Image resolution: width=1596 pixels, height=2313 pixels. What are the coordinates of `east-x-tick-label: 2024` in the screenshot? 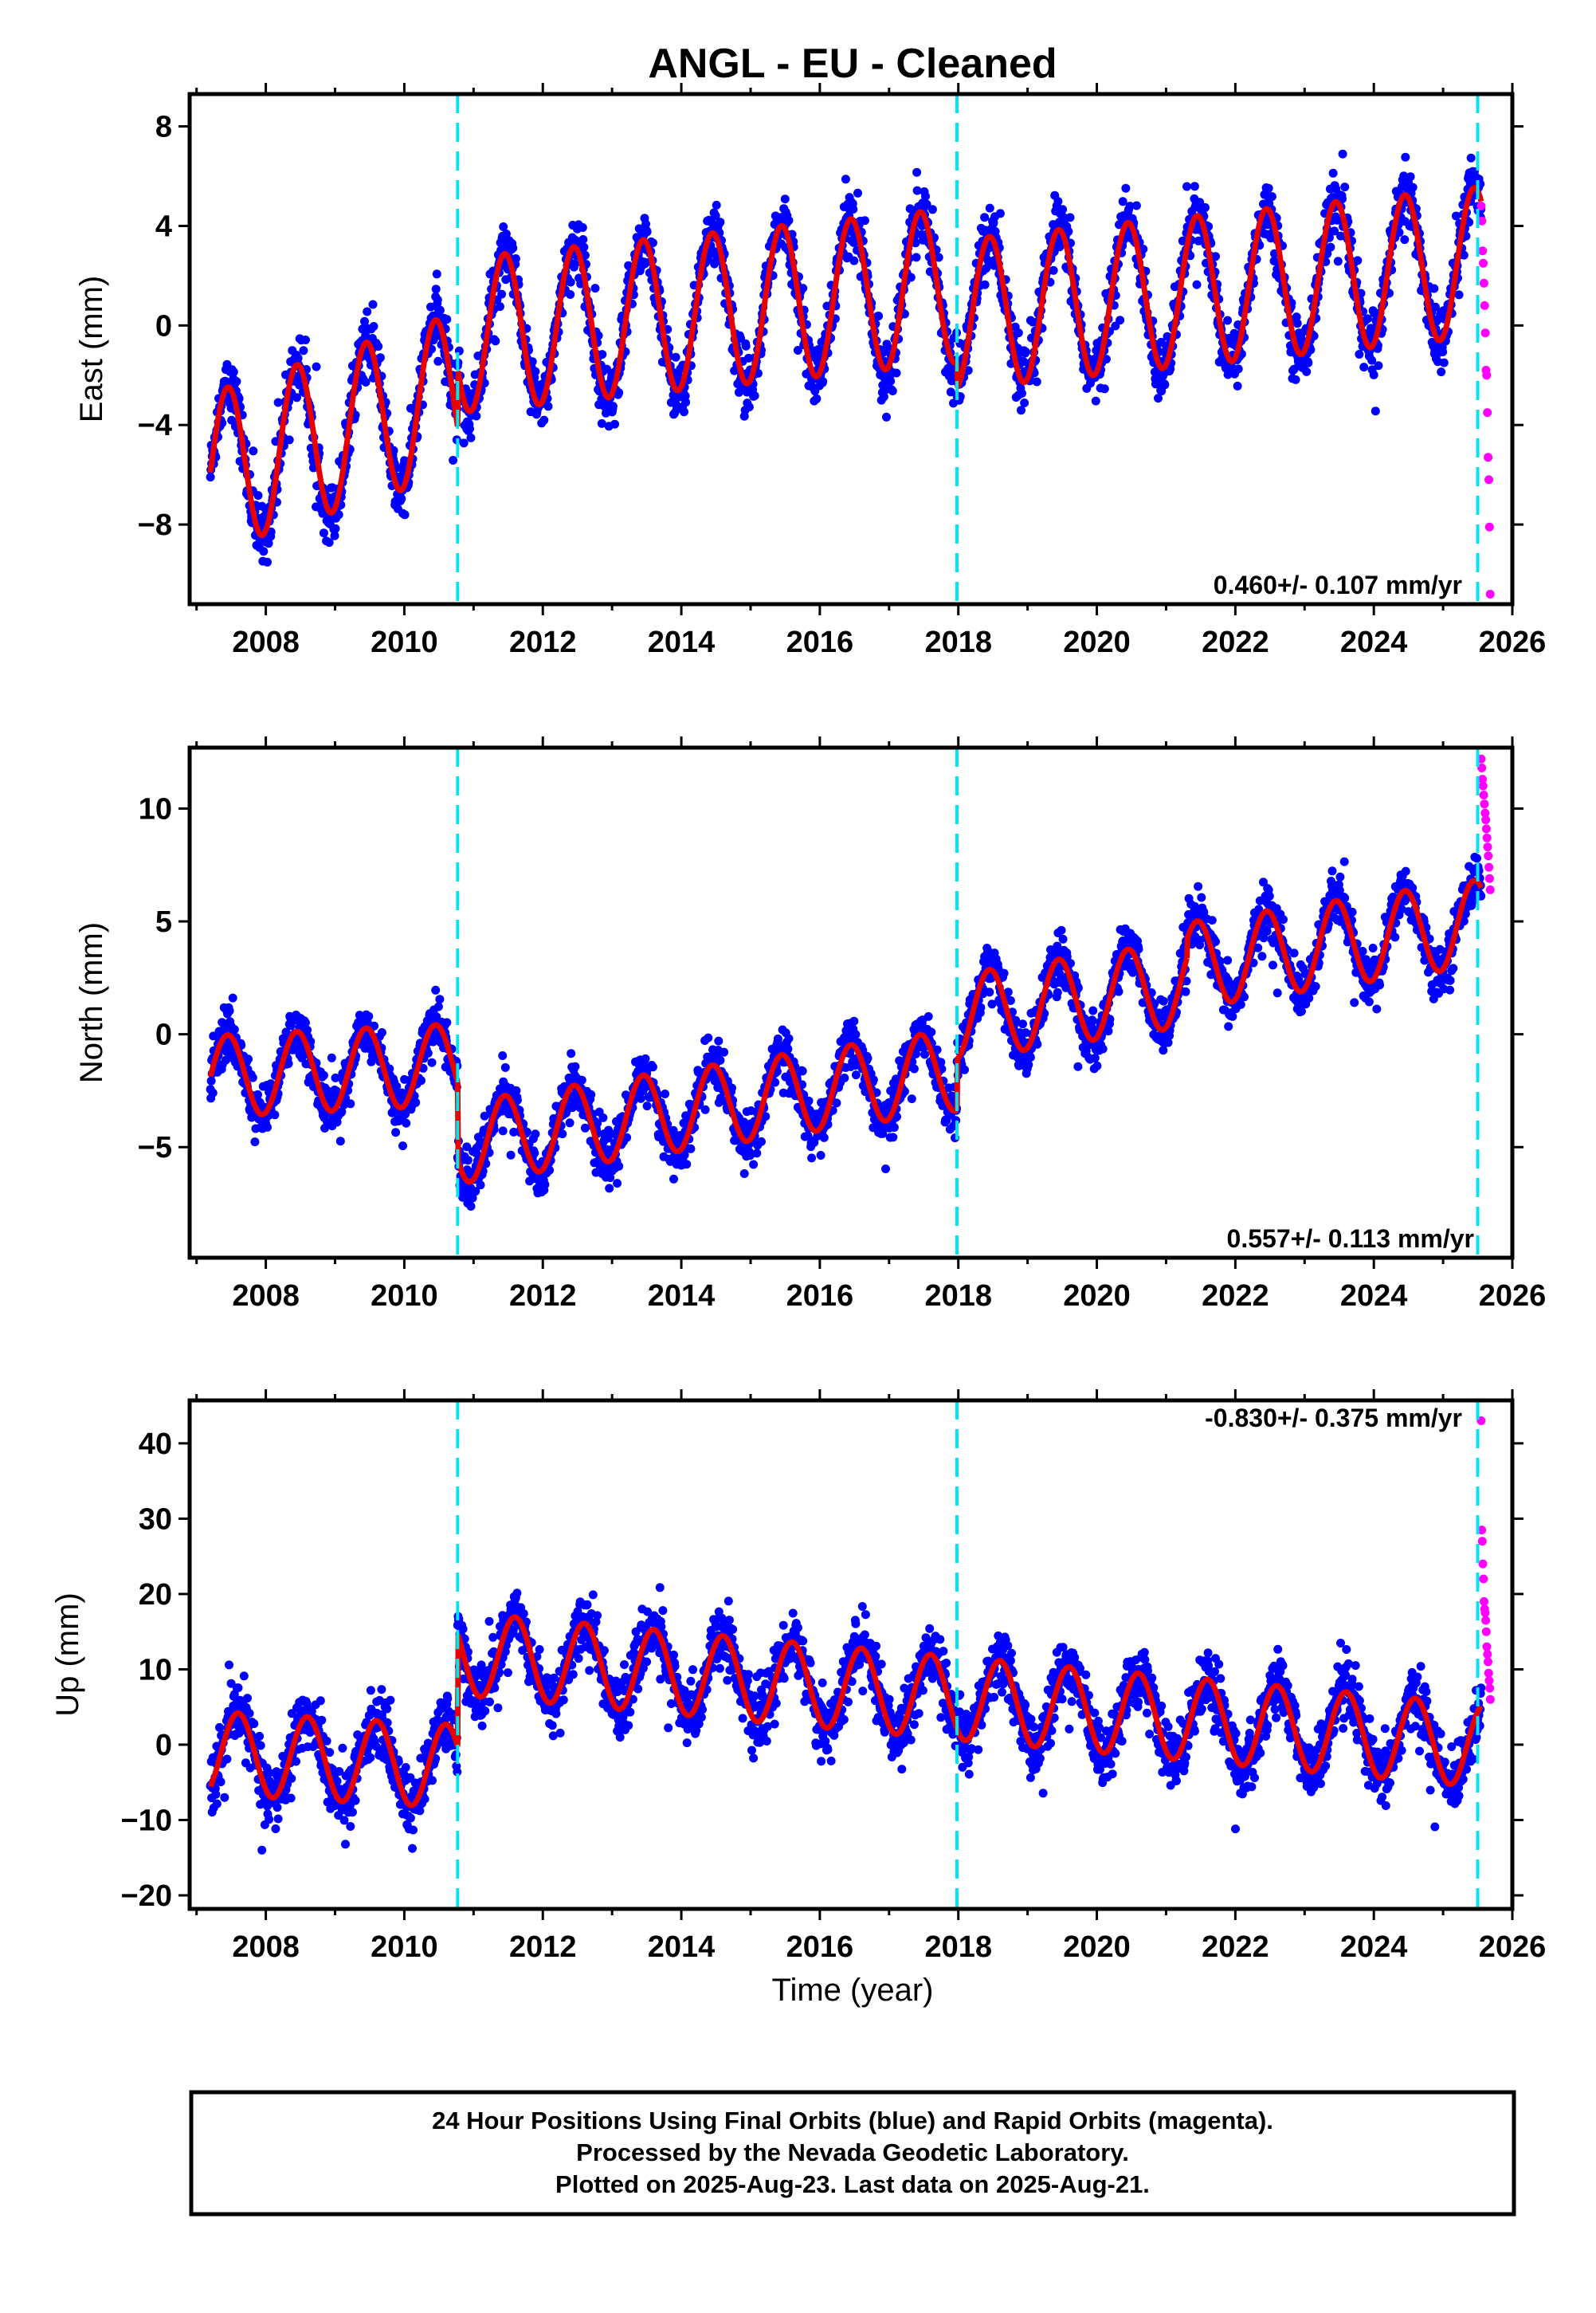 It's located at (1374, 642).